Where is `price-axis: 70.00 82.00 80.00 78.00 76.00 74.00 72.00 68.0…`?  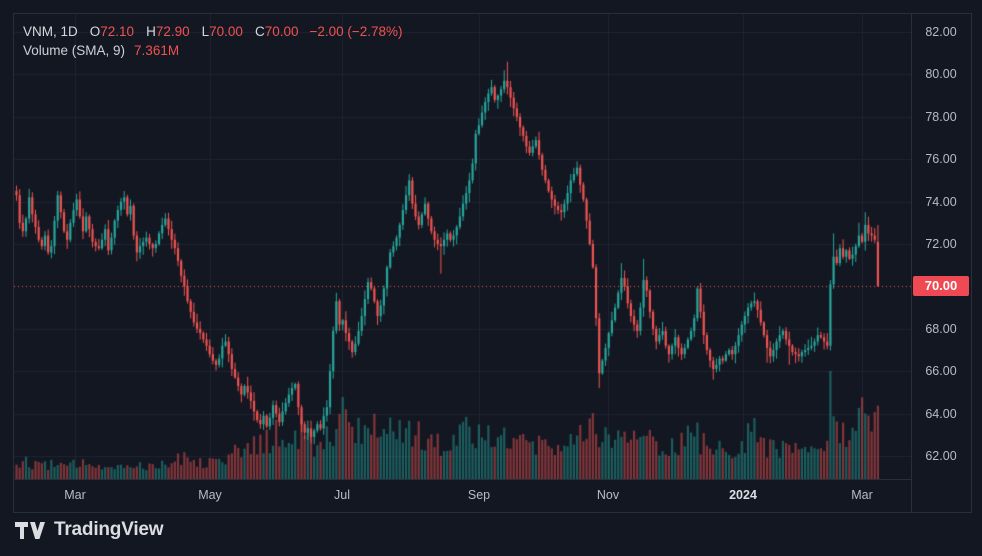 price-axis: 70.00 82.00 80.00 78.00 76.00 74.00 72.00 68.0… is located at coordinates (941, 263).